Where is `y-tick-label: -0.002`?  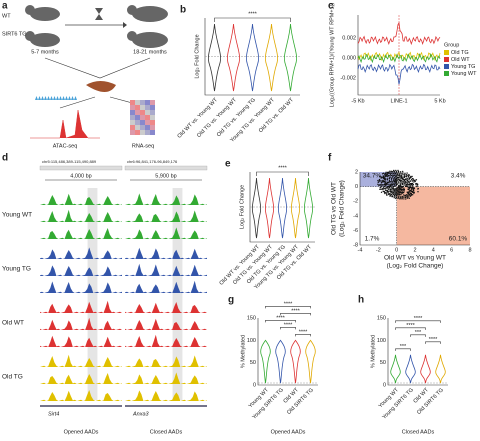 y-tick-label: -0.002 is located at coordinates (348, 78).